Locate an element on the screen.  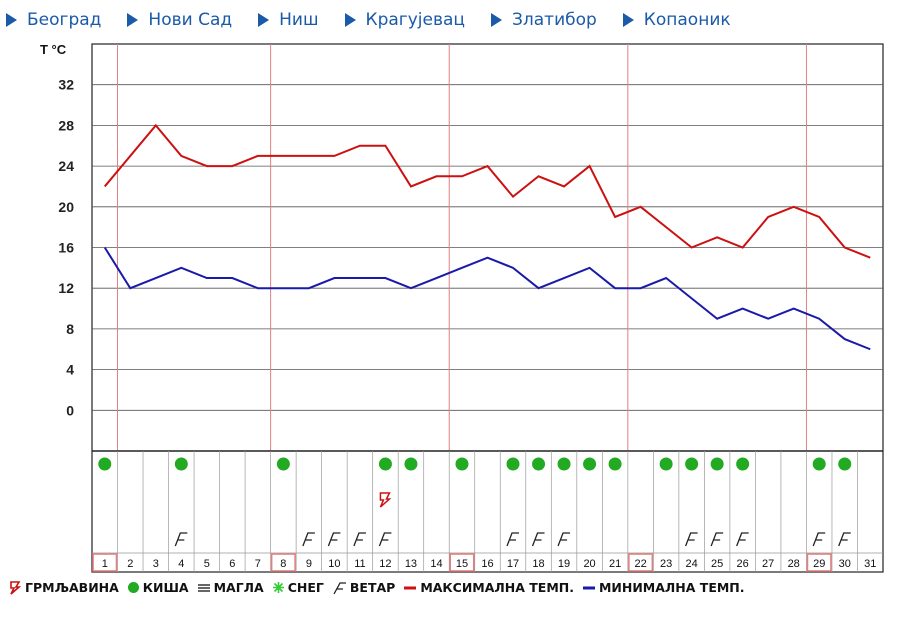
legend-max-temp: МАКСИМАЛНА ТЕМП. is located at coordinates (488, 587).